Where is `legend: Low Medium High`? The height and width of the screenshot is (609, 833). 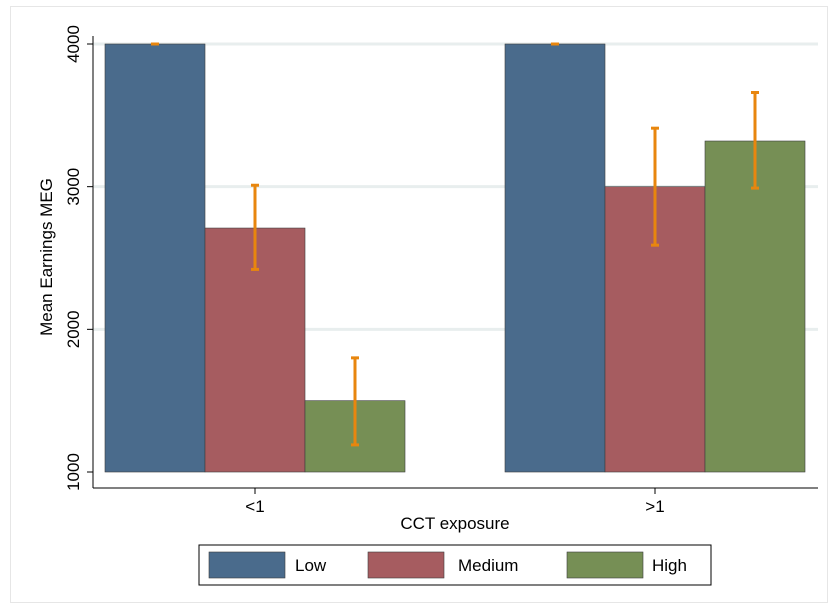 legend: Low Medium High is located at coordinates (455, 565).